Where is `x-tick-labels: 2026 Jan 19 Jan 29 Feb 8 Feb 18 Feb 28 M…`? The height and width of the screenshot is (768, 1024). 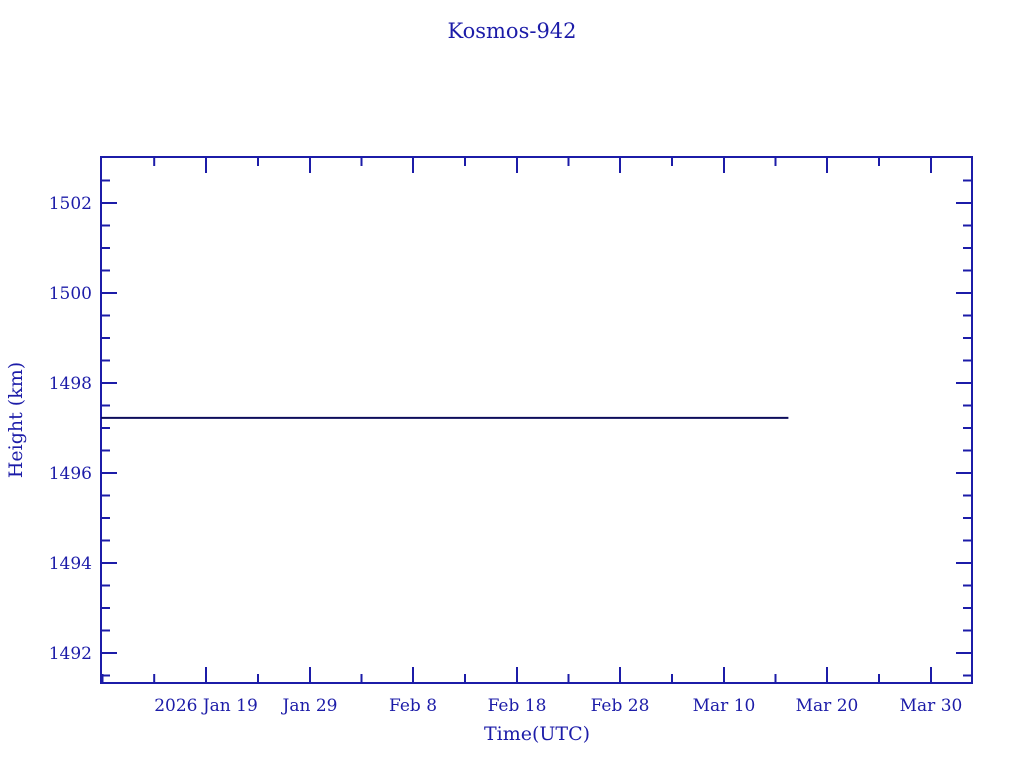
x-tick-labels: 2026 Jan 19 Jan 29 Feb 8 Feb 18 Feb 28 M… is located at coordinates (558, 706).